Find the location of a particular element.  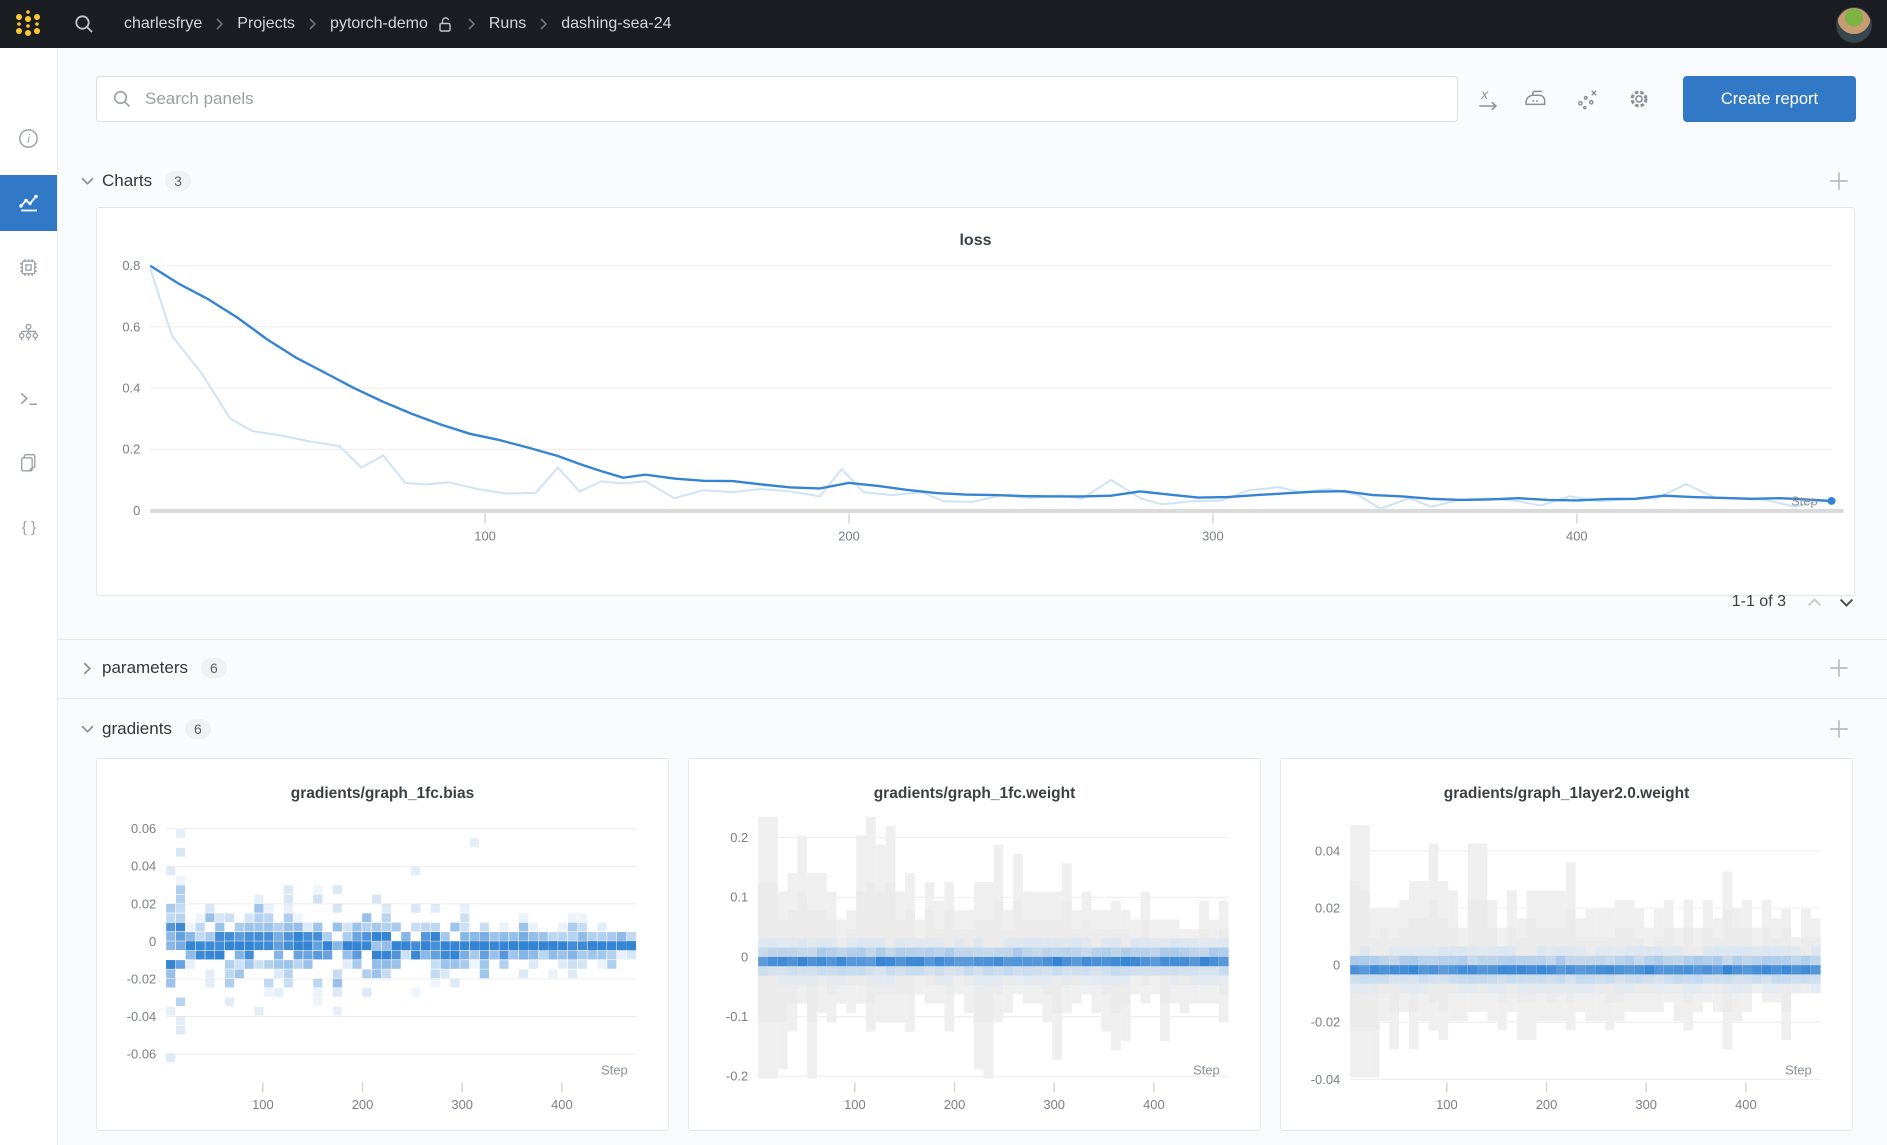

section-header-charts: Charts 3 is located at coordinates (134, 181).